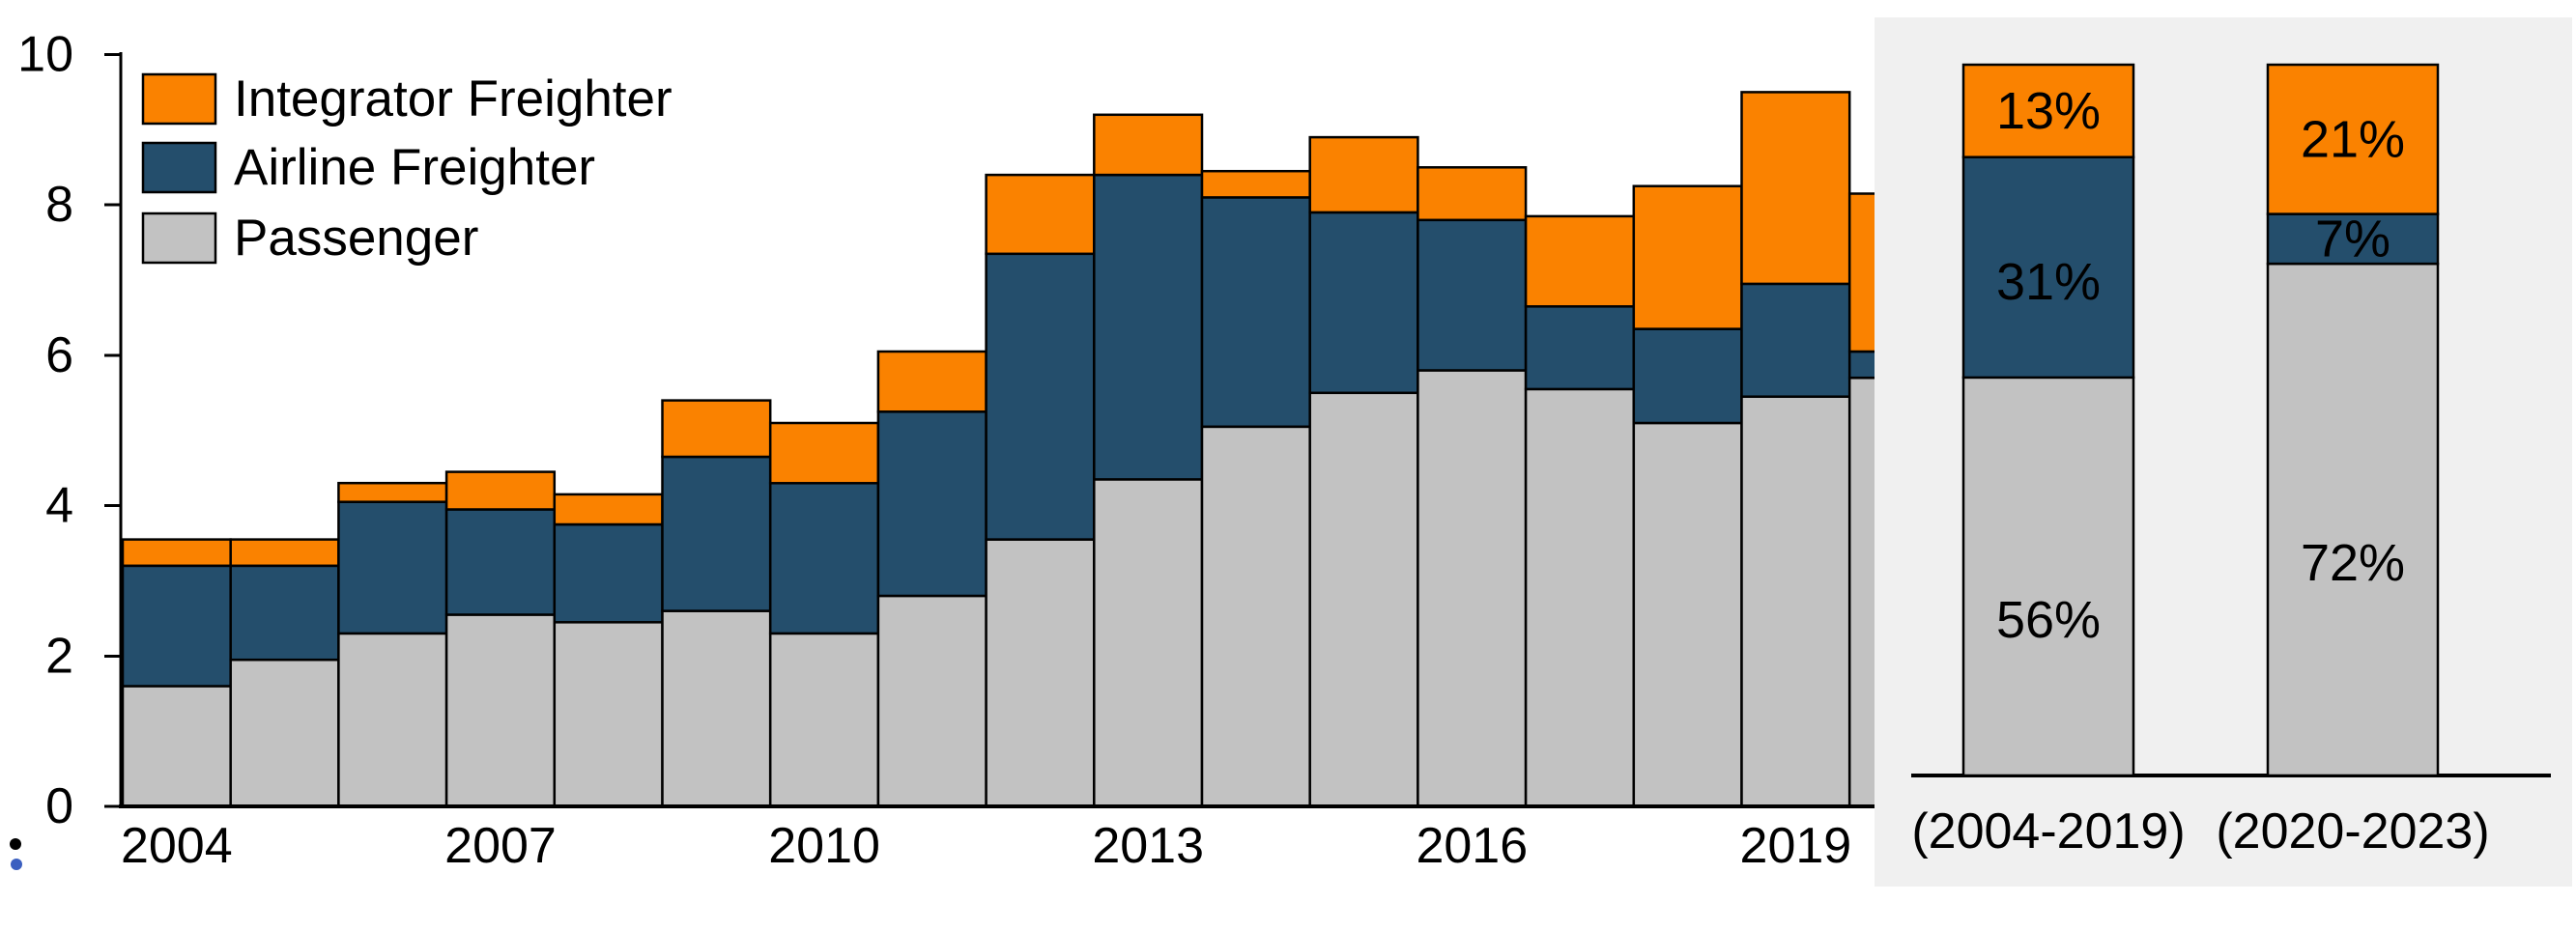 The width and height of the screenshot is (2576, 930). I want to click on share-bar--2020-2023--airline-freighter, so click(2353, 239).